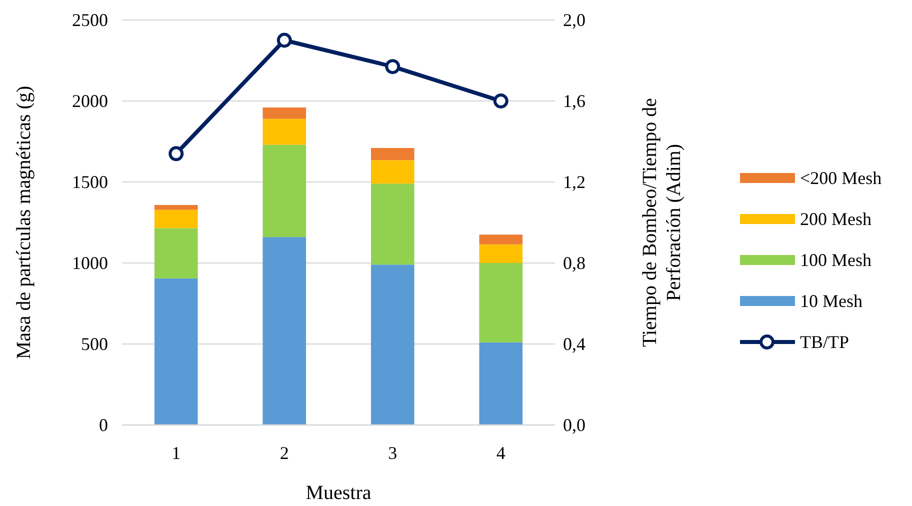 The width and height of the screenshot is (912, 506). I want to click on legend-label: 200 Mesh, so click(836, 219).